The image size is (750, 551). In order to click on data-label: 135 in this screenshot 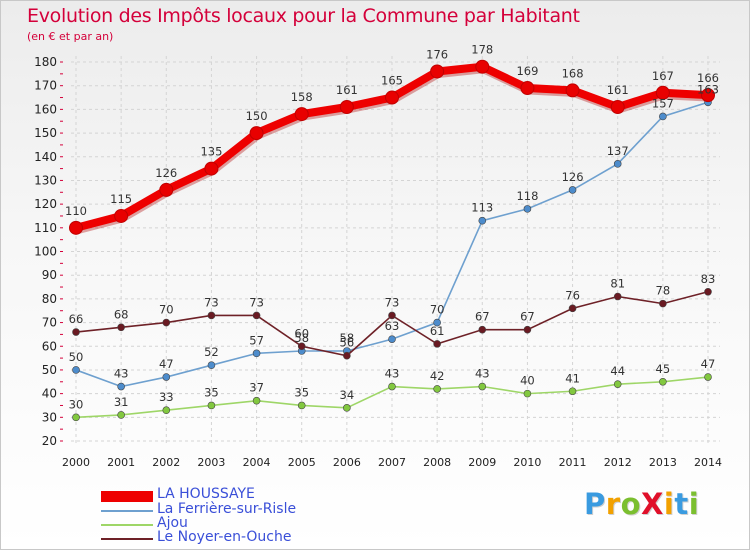, I will do `click(211, 152)`.